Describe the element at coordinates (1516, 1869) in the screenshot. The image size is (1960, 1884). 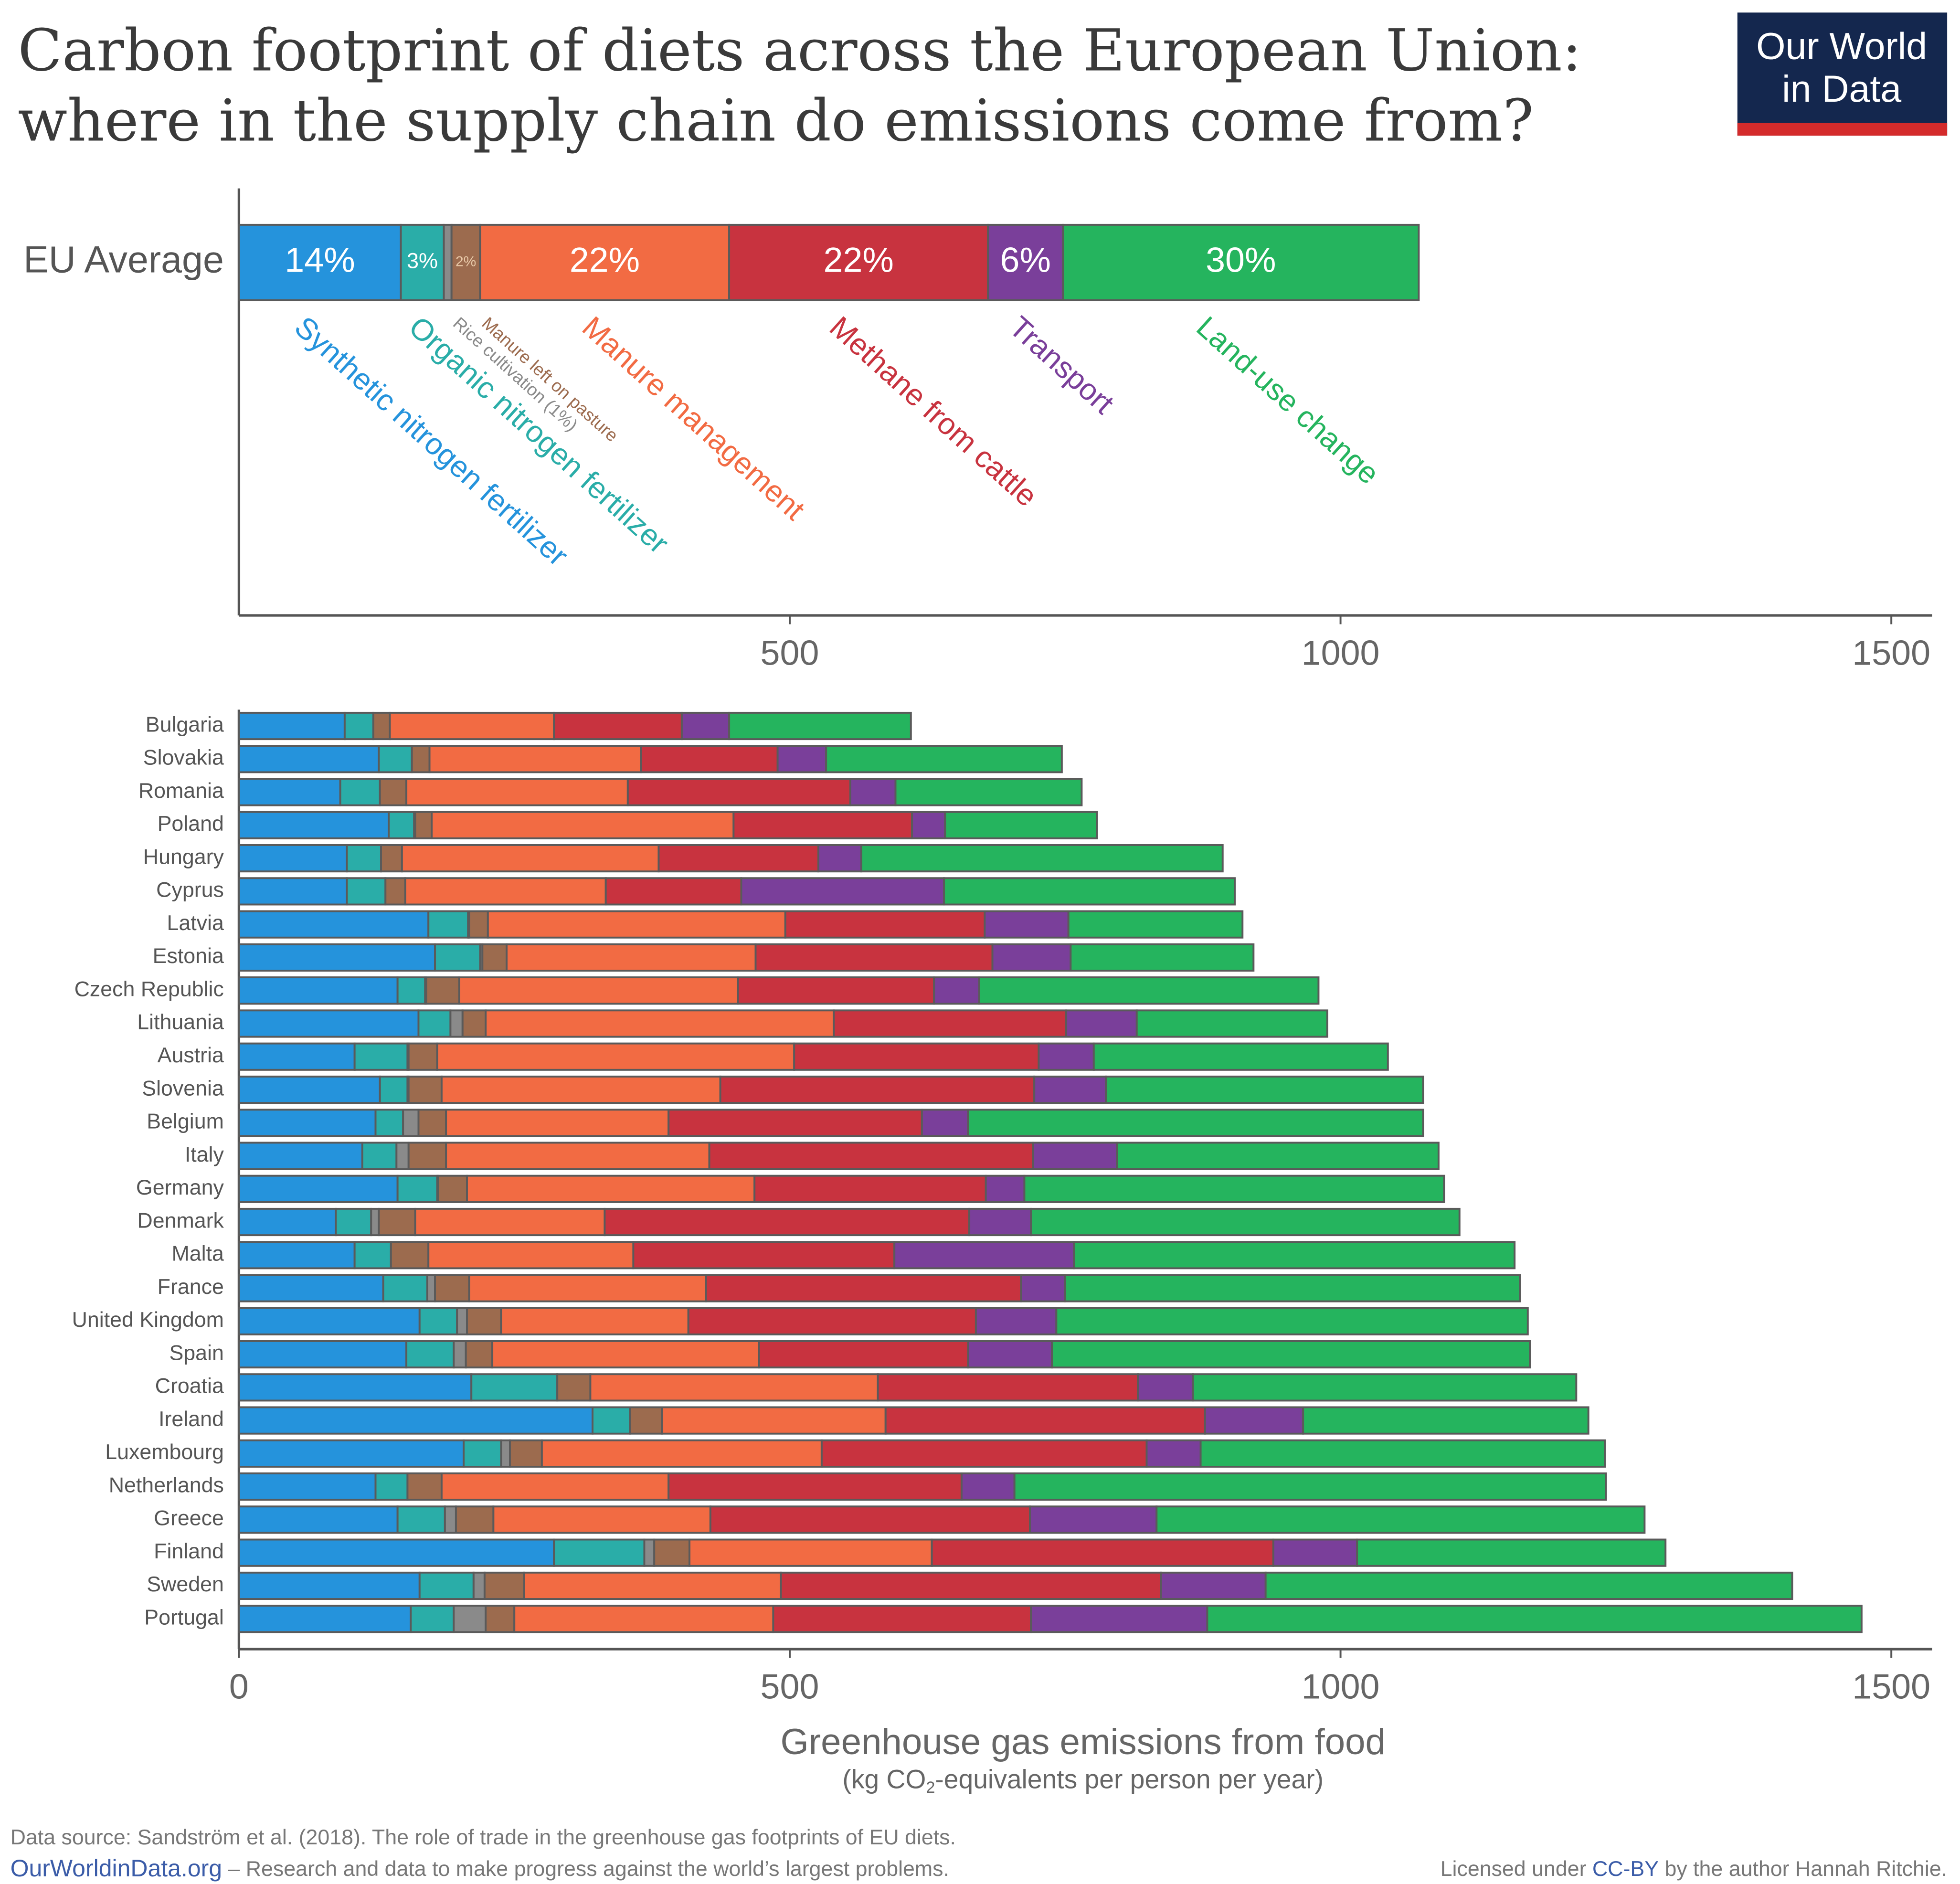
I see `license-text: Licensed under` at that location.